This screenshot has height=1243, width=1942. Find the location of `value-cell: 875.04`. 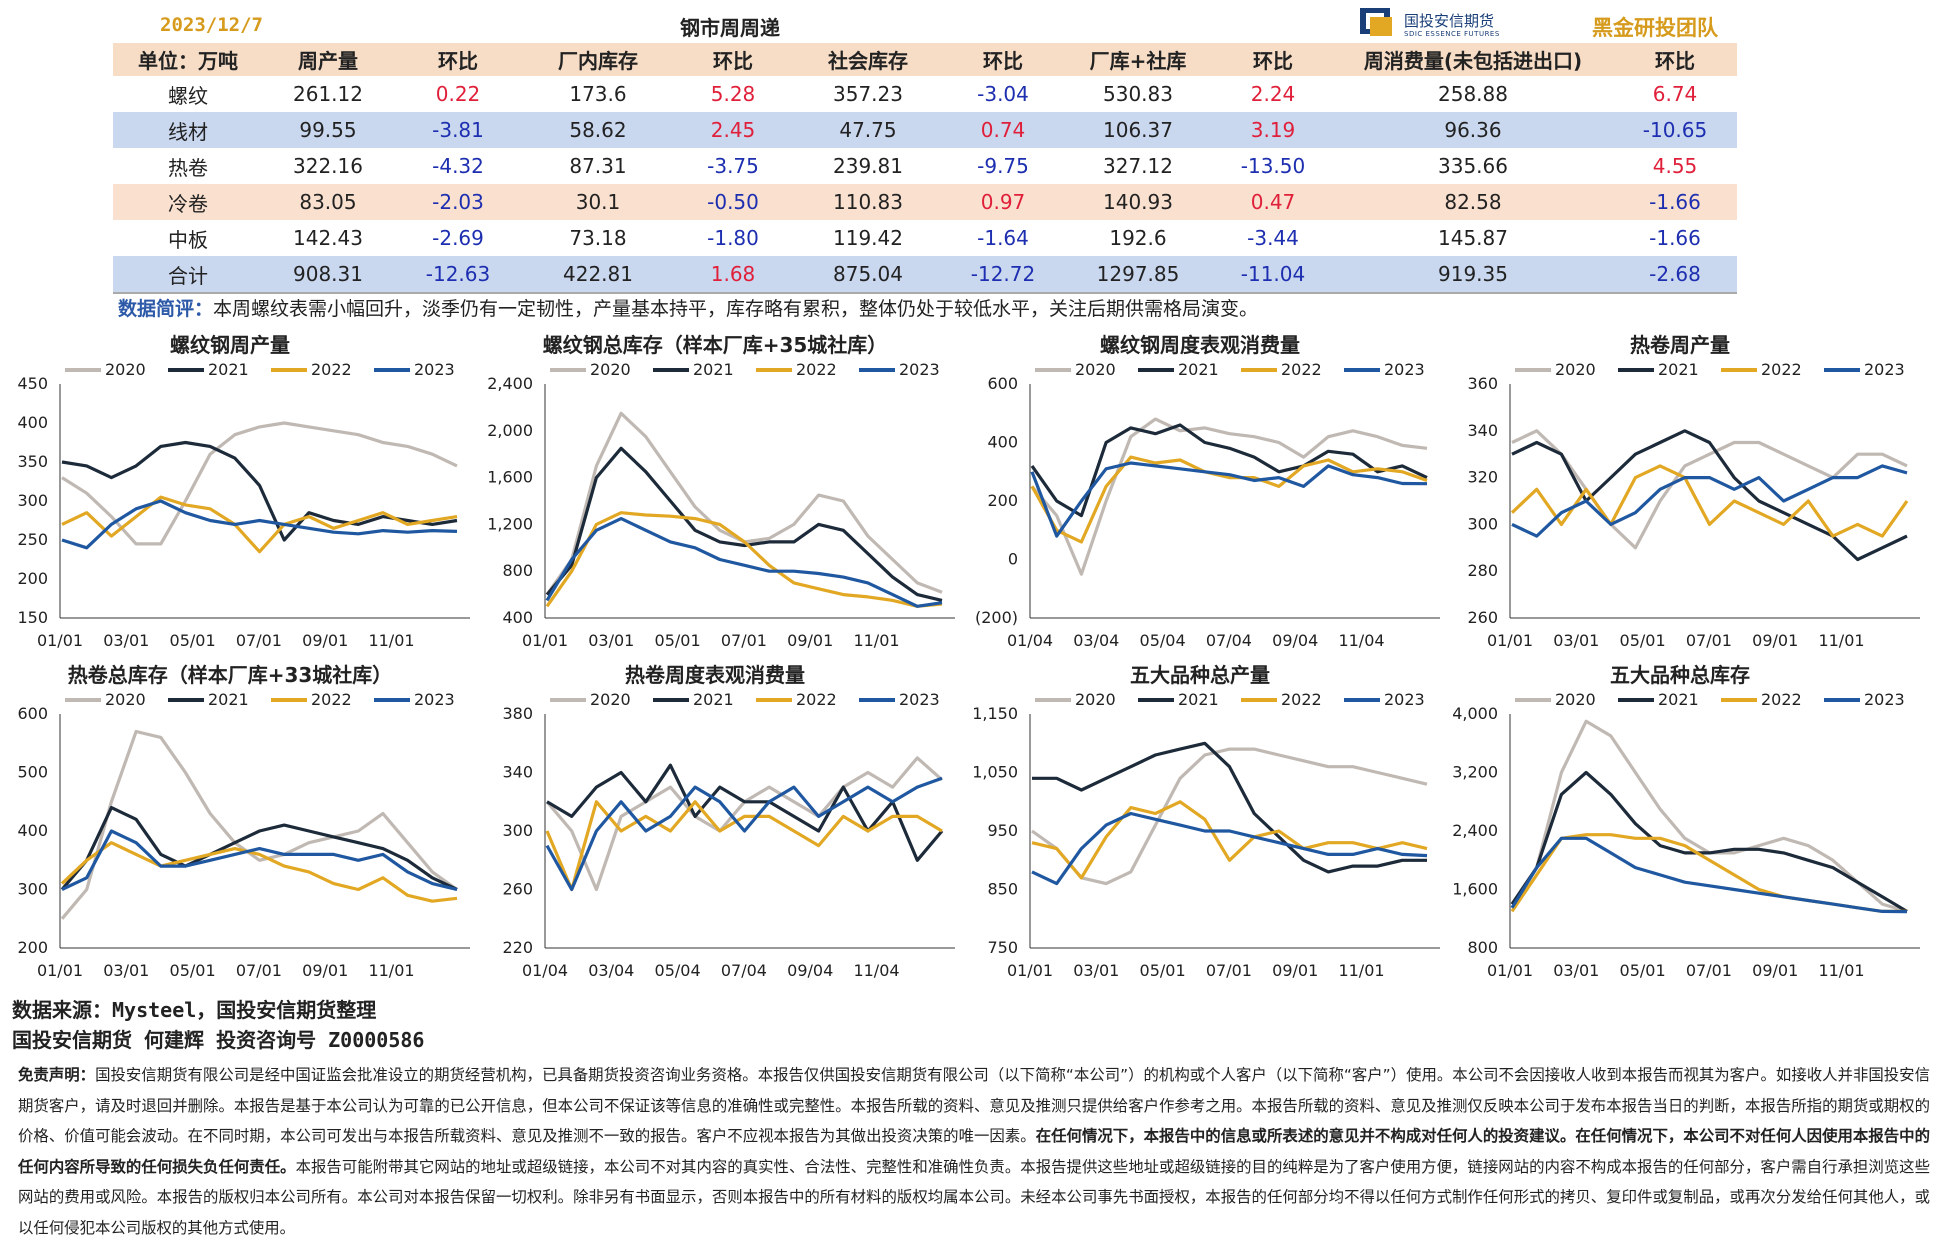

value-cell: 875.04 is located at coordinates (868, 275).